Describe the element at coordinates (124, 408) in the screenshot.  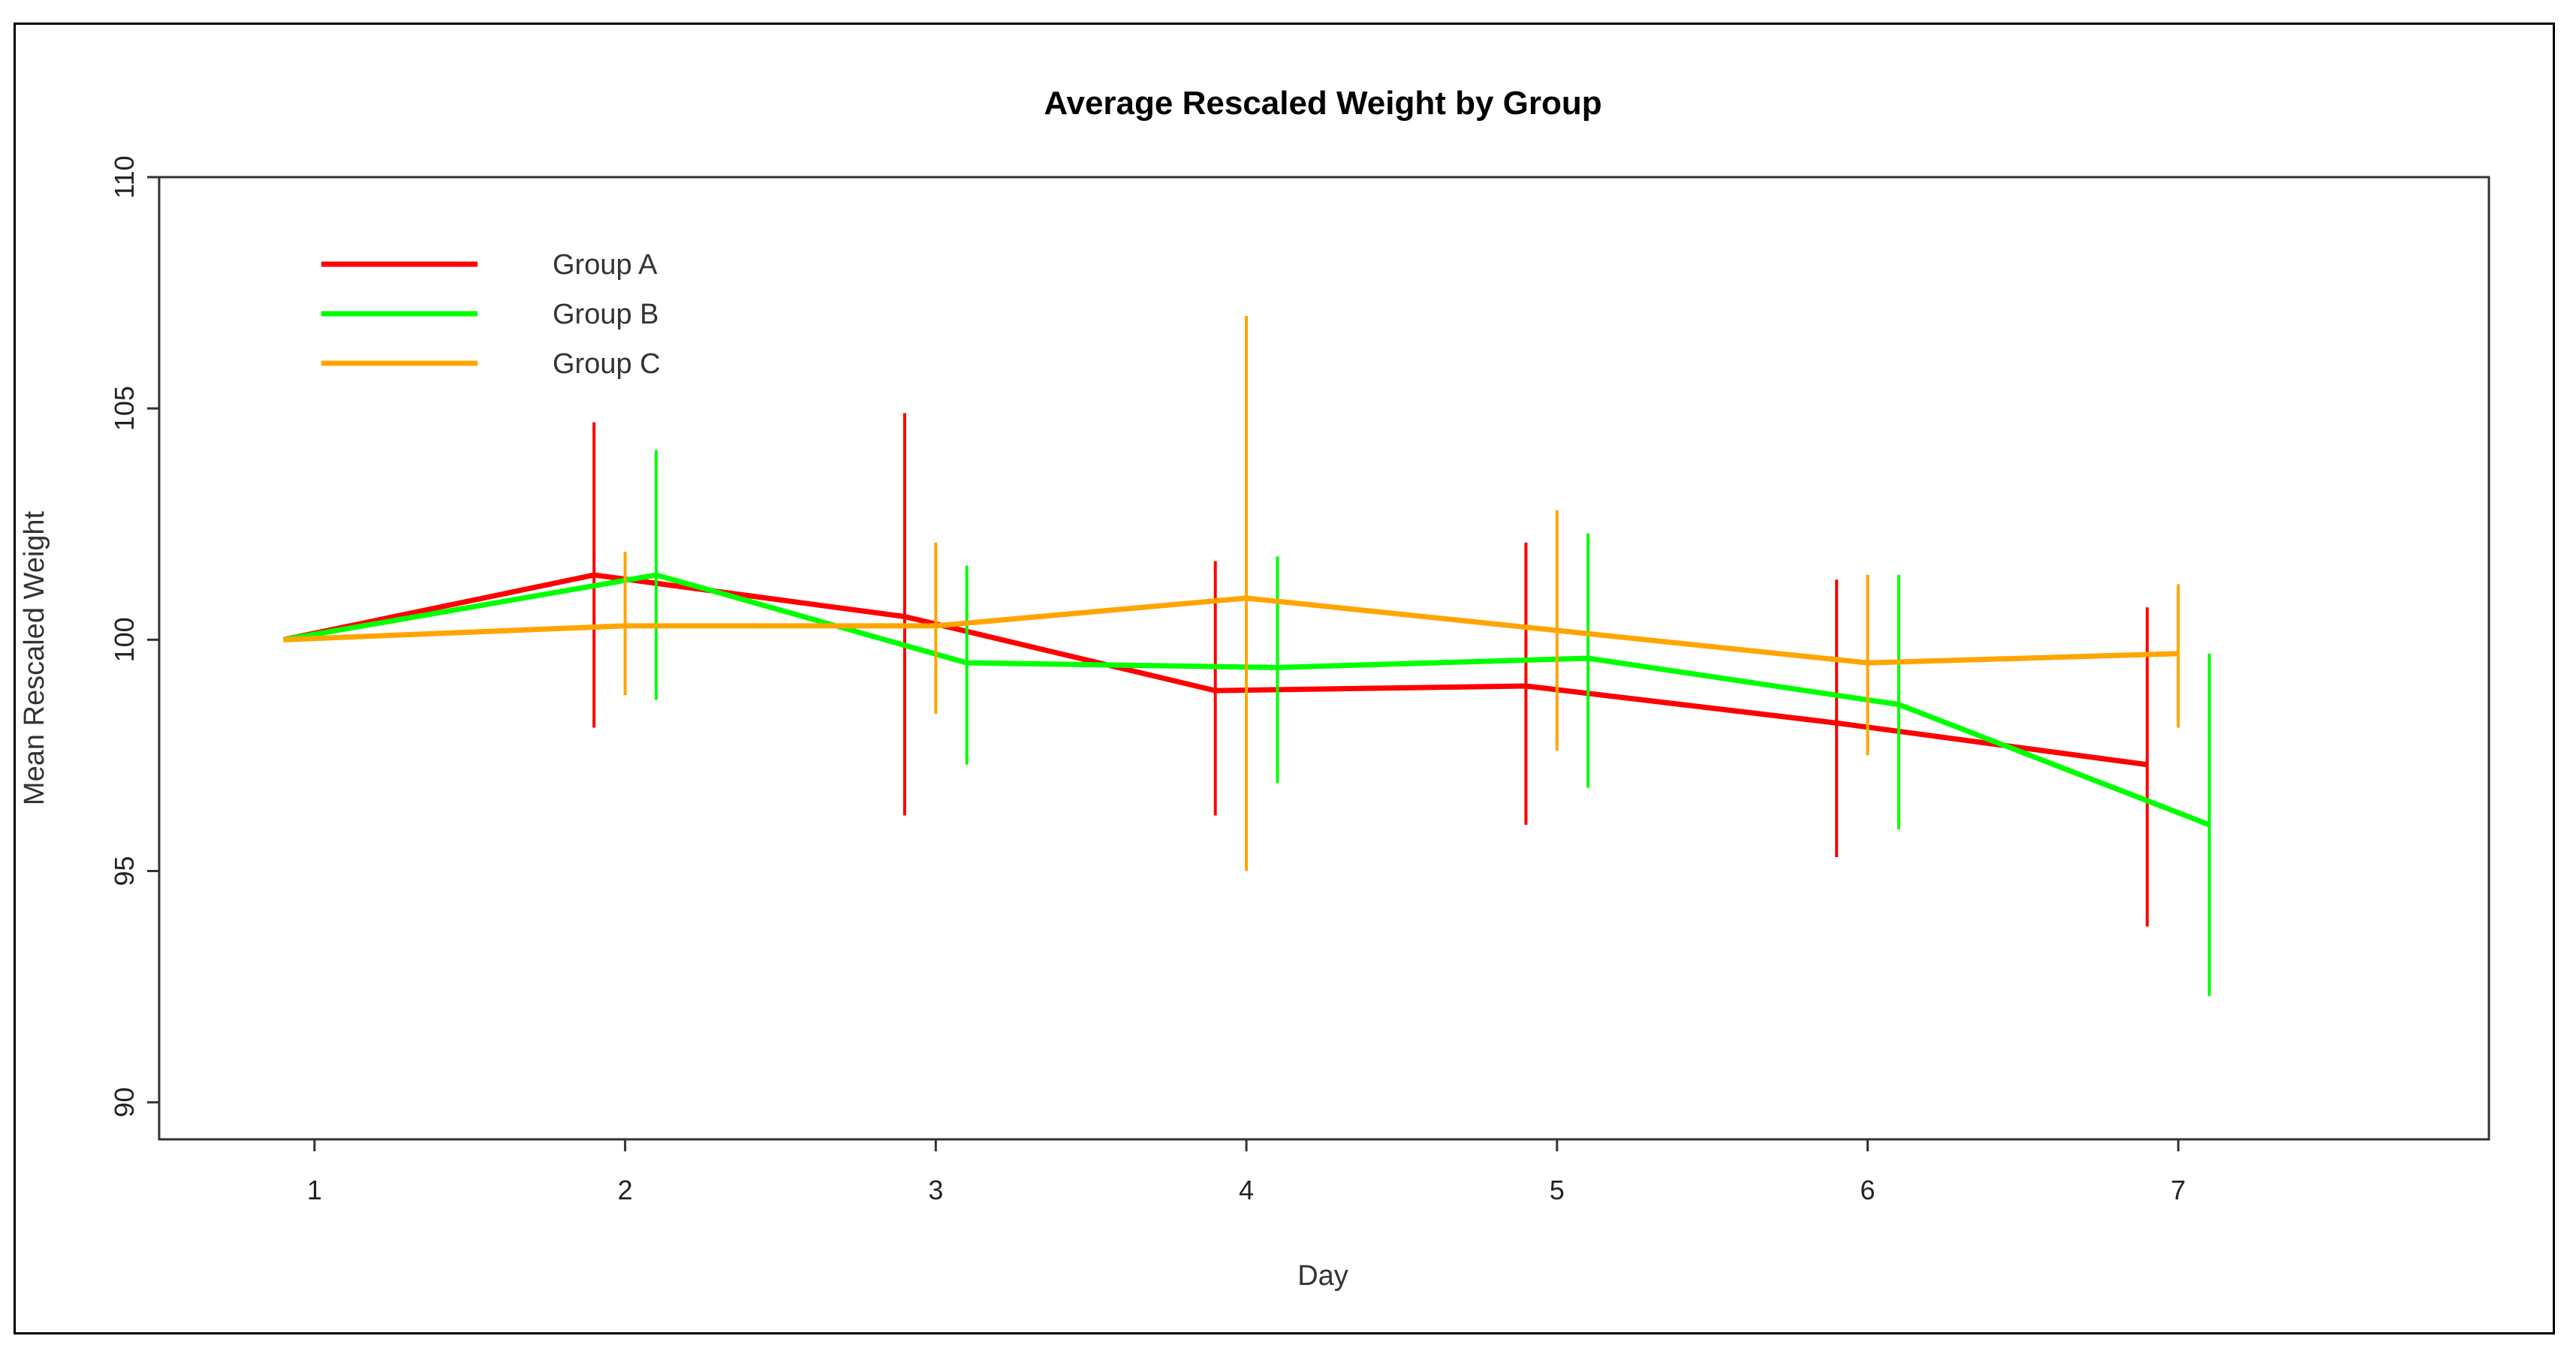
I see `y-tick-label: 105` at that location.